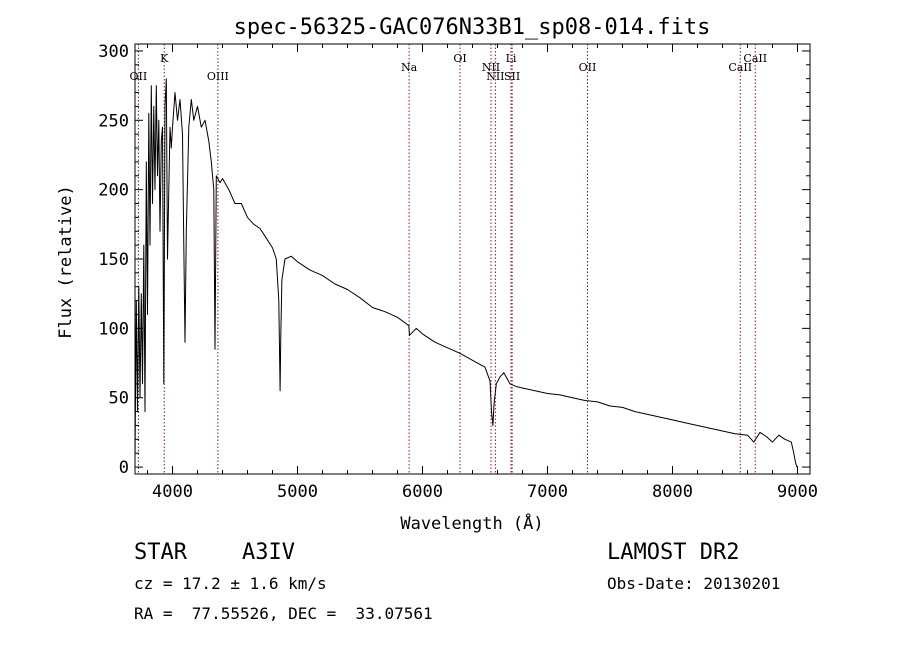 The image size is (900, 649). What do you see at coordinates (124, 468) in the screenshot?
I see `y-tick-label-0: 0` at bounding box center [124, 468].